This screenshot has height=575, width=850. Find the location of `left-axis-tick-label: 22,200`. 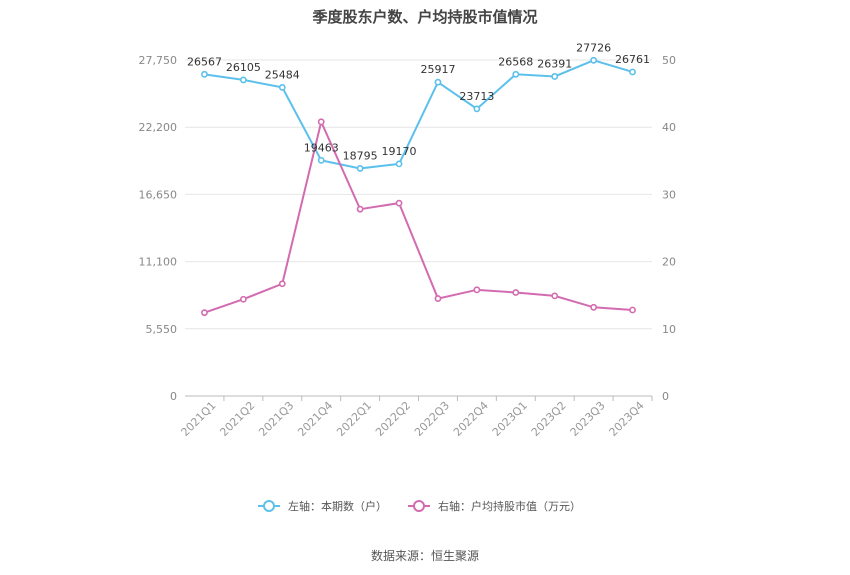

left-axis-tick-label: 22,200 is located at coordinates (158, 127).